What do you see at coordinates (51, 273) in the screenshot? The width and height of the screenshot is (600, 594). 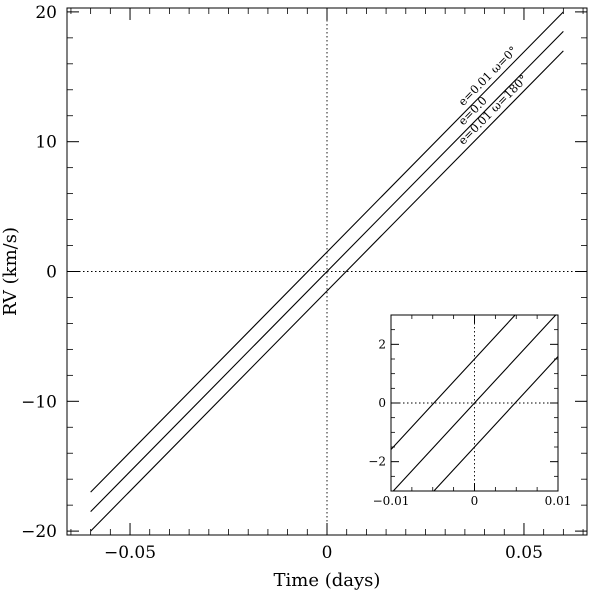 I see `y-tick-label: 0` at bounding box center [51, 273].